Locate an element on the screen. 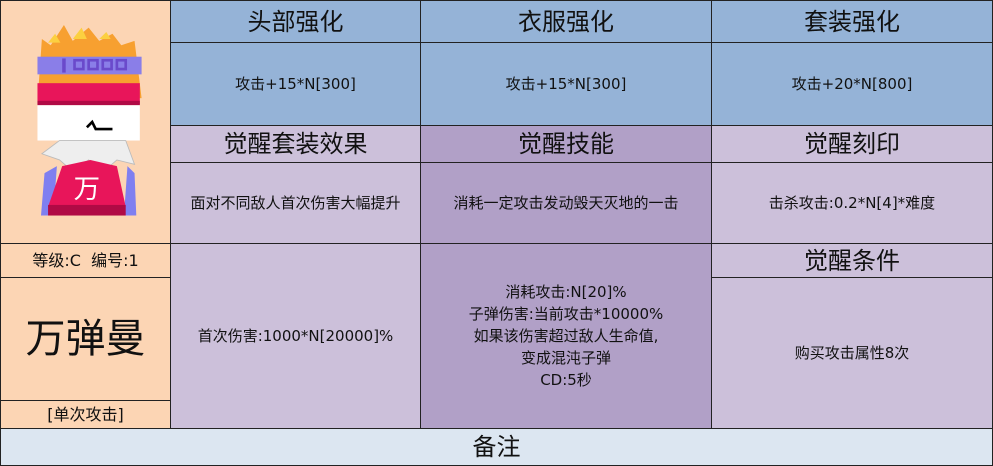  awaken-imprint-value: 击杀攻击:0.2*N[4]*难度 is located at coordinates (852, 203).